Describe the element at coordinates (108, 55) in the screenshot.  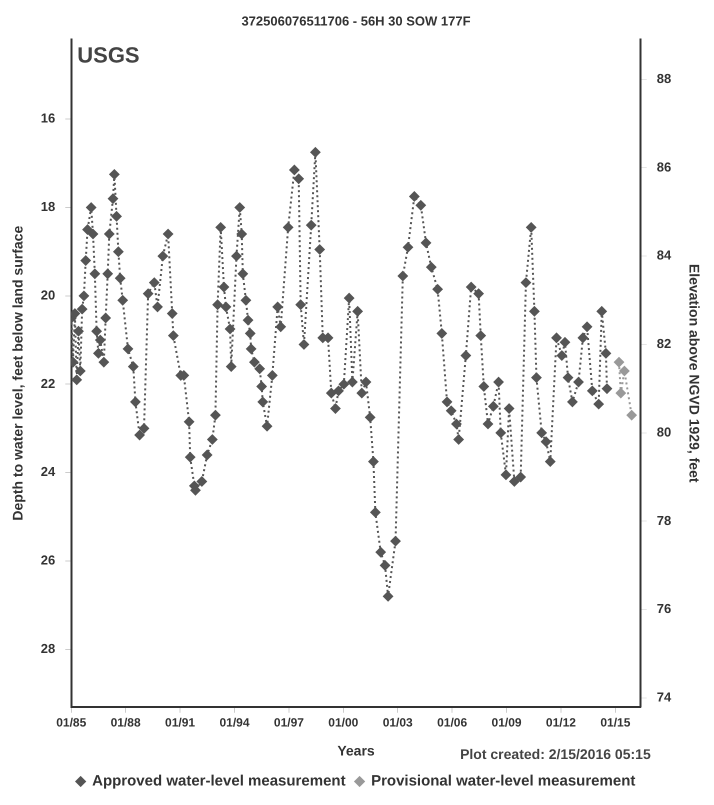
I see `annotation: USGS` at that location.